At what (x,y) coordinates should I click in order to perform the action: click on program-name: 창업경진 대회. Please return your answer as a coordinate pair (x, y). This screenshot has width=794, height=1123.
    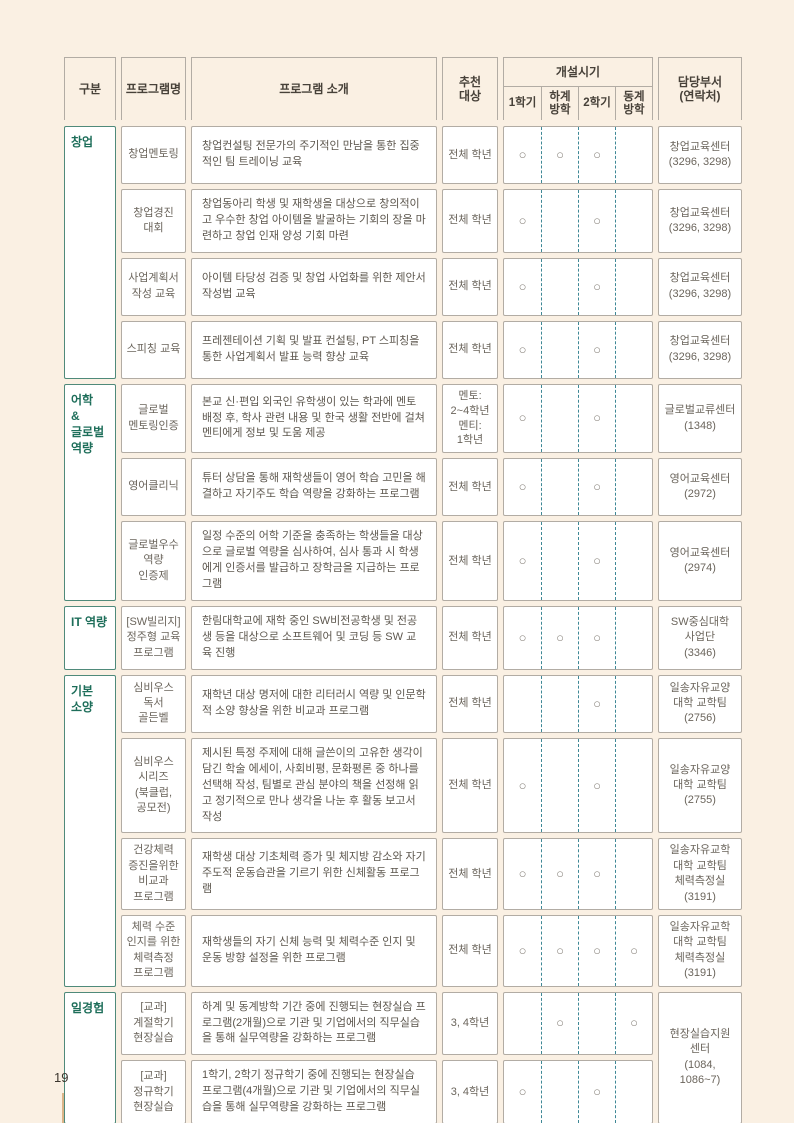
    Looking at the image, I should click on (153, 221).